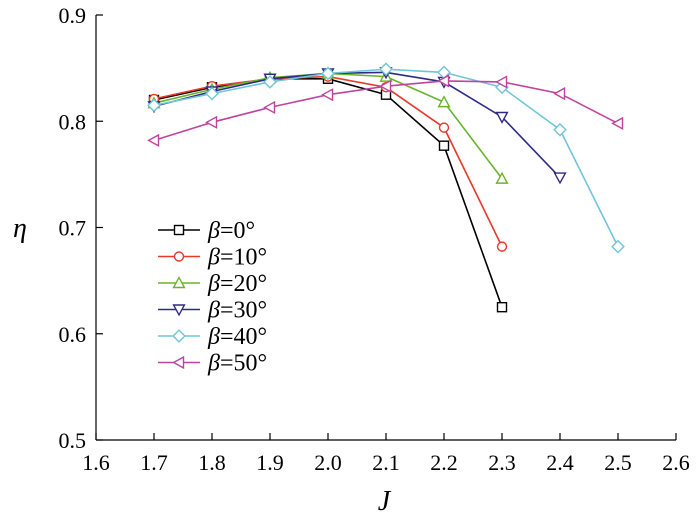 This screenshot has height=525, width=700. I want to click on legend-item: β=40°, so click(212, 337).